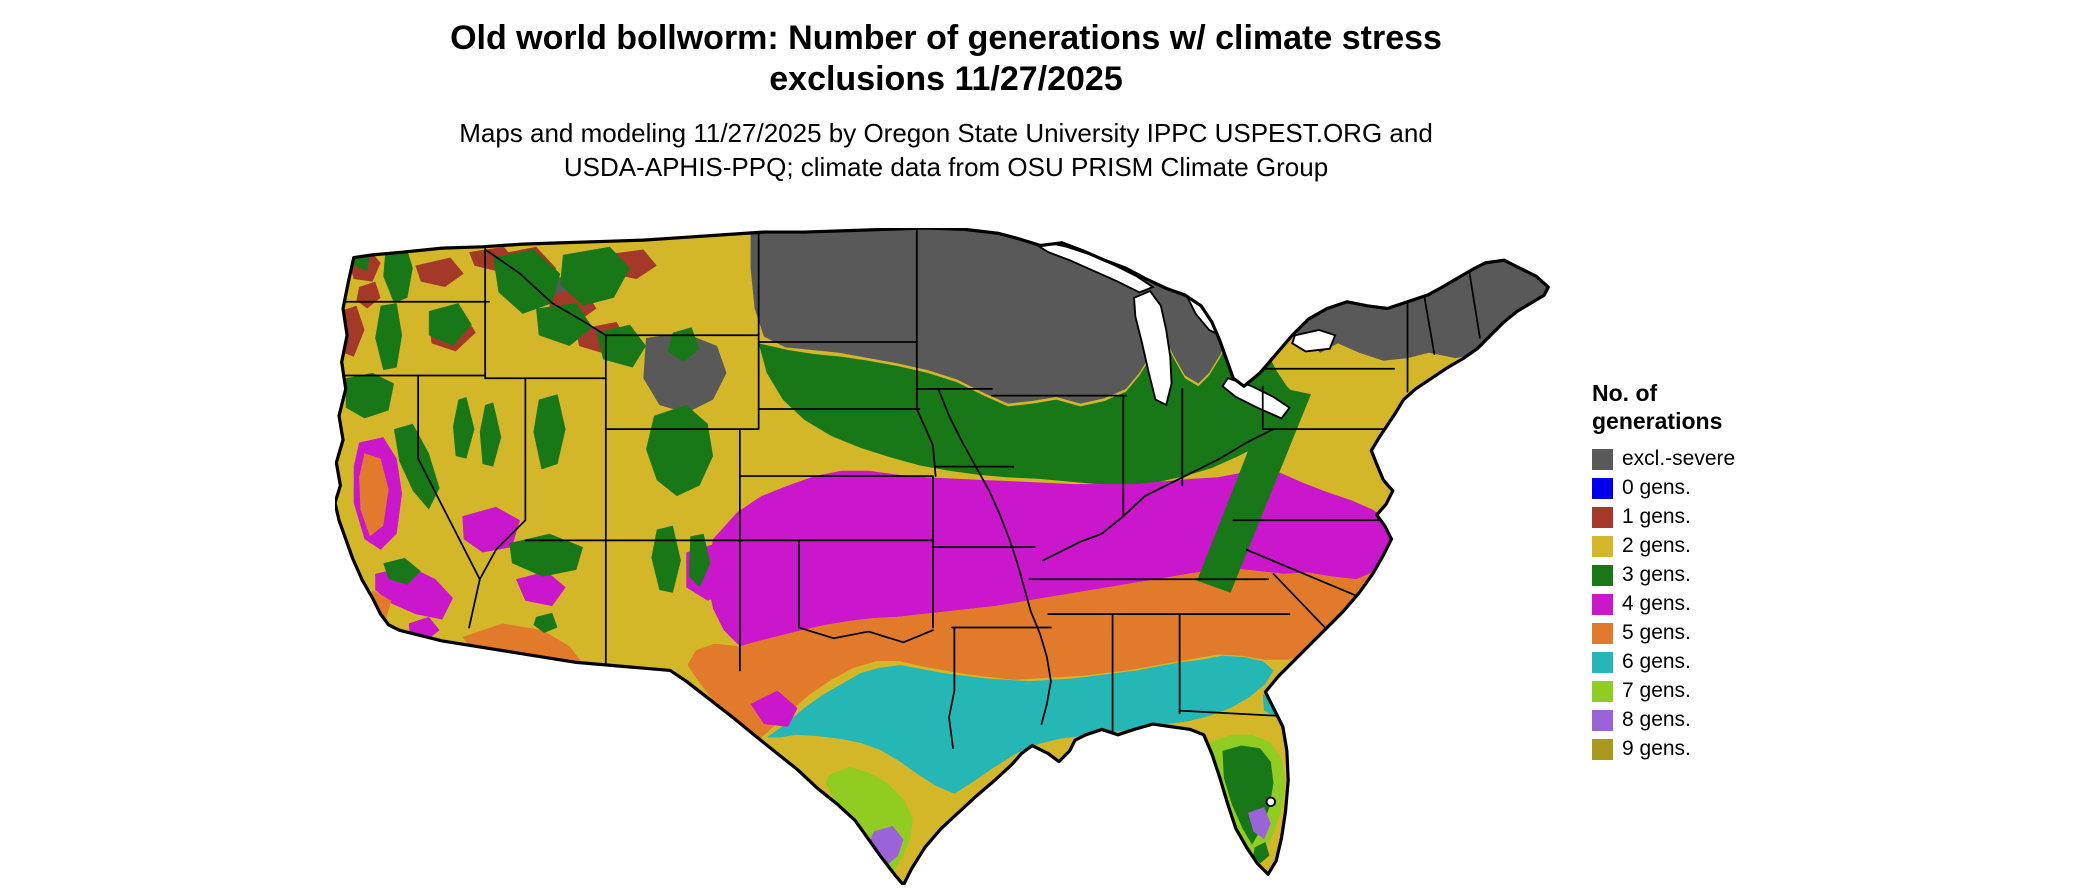  I want to click on legend-title: No. of generations, so click(1663, 407).